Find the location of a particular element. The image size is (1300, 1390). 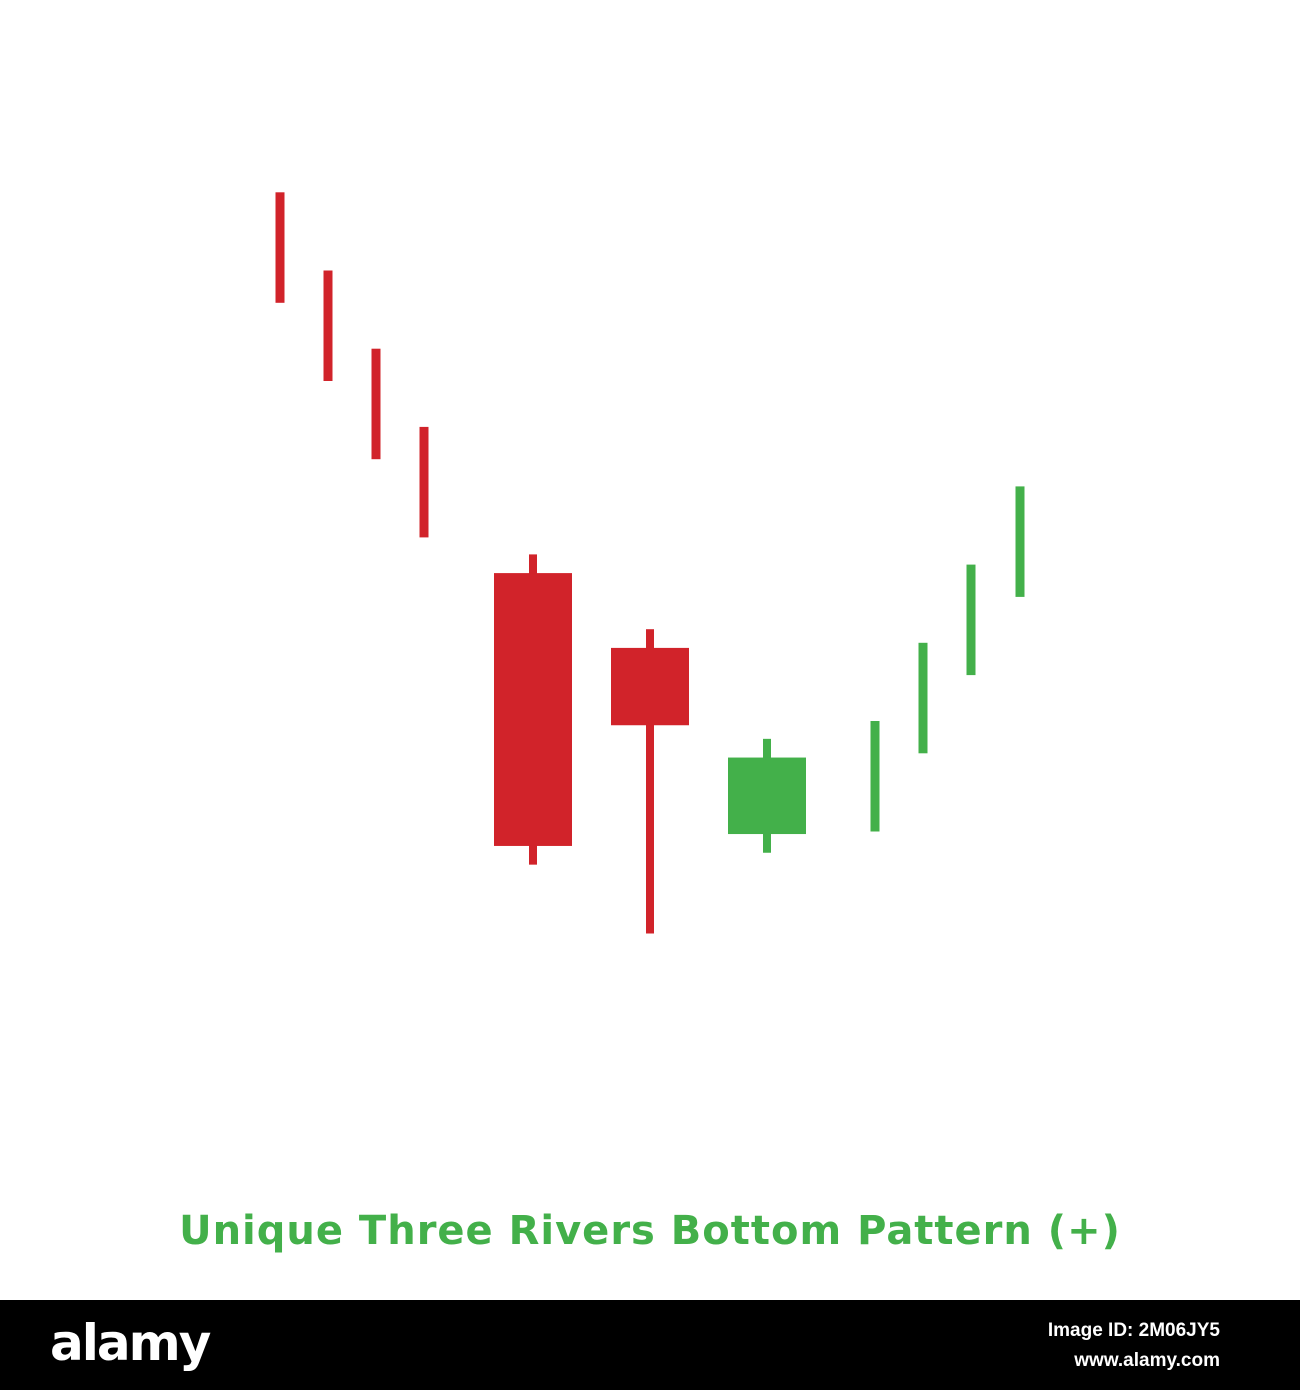

candle-9-line is located at coordinates (923, 698).